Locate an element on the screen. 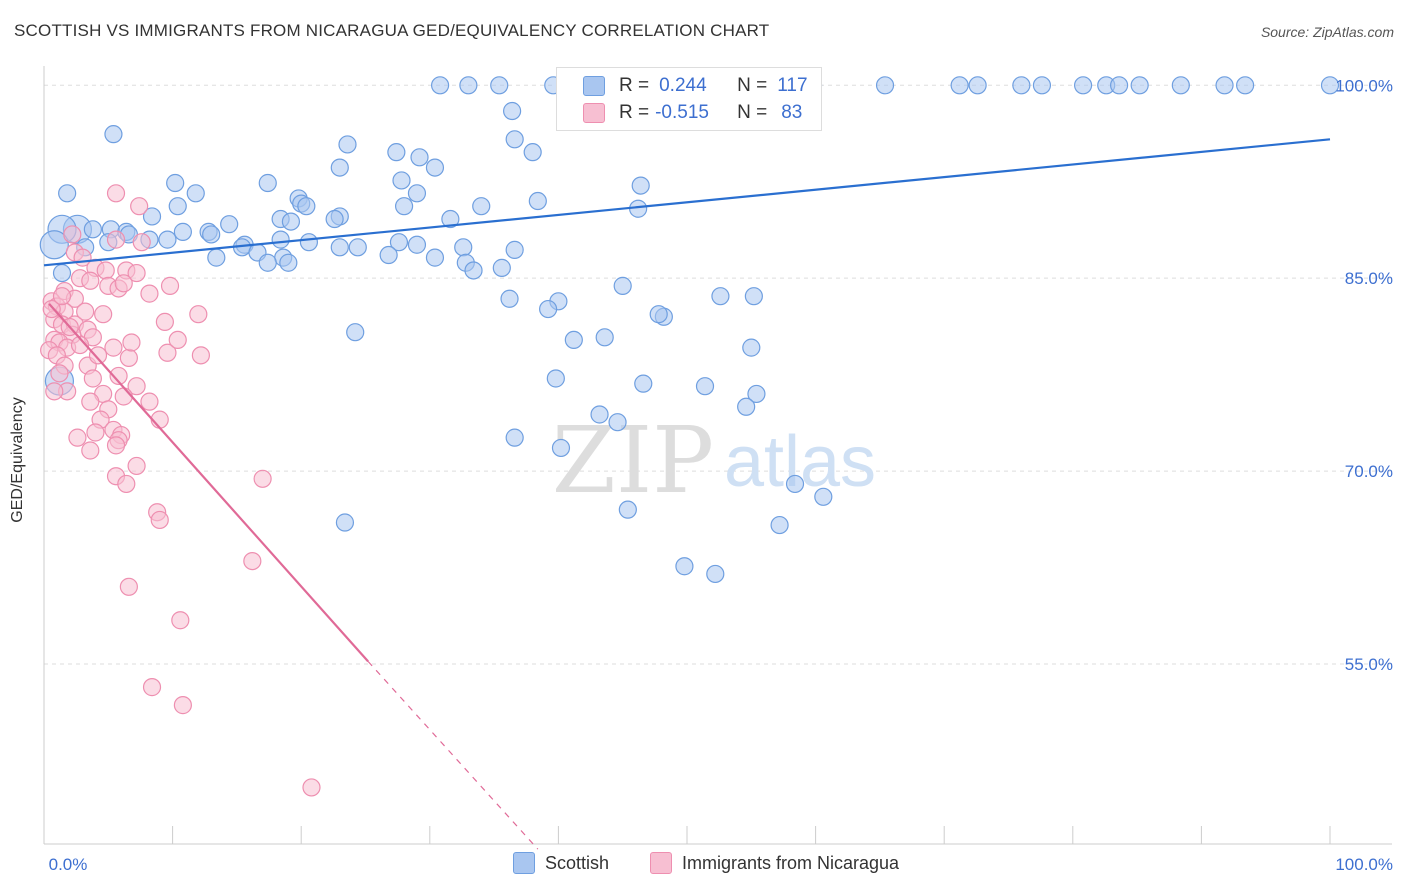 Image resolution: width=1406 pixels, height=892 pixels. y-tick-label: 100.0% is located at coordinates (1364, 85).